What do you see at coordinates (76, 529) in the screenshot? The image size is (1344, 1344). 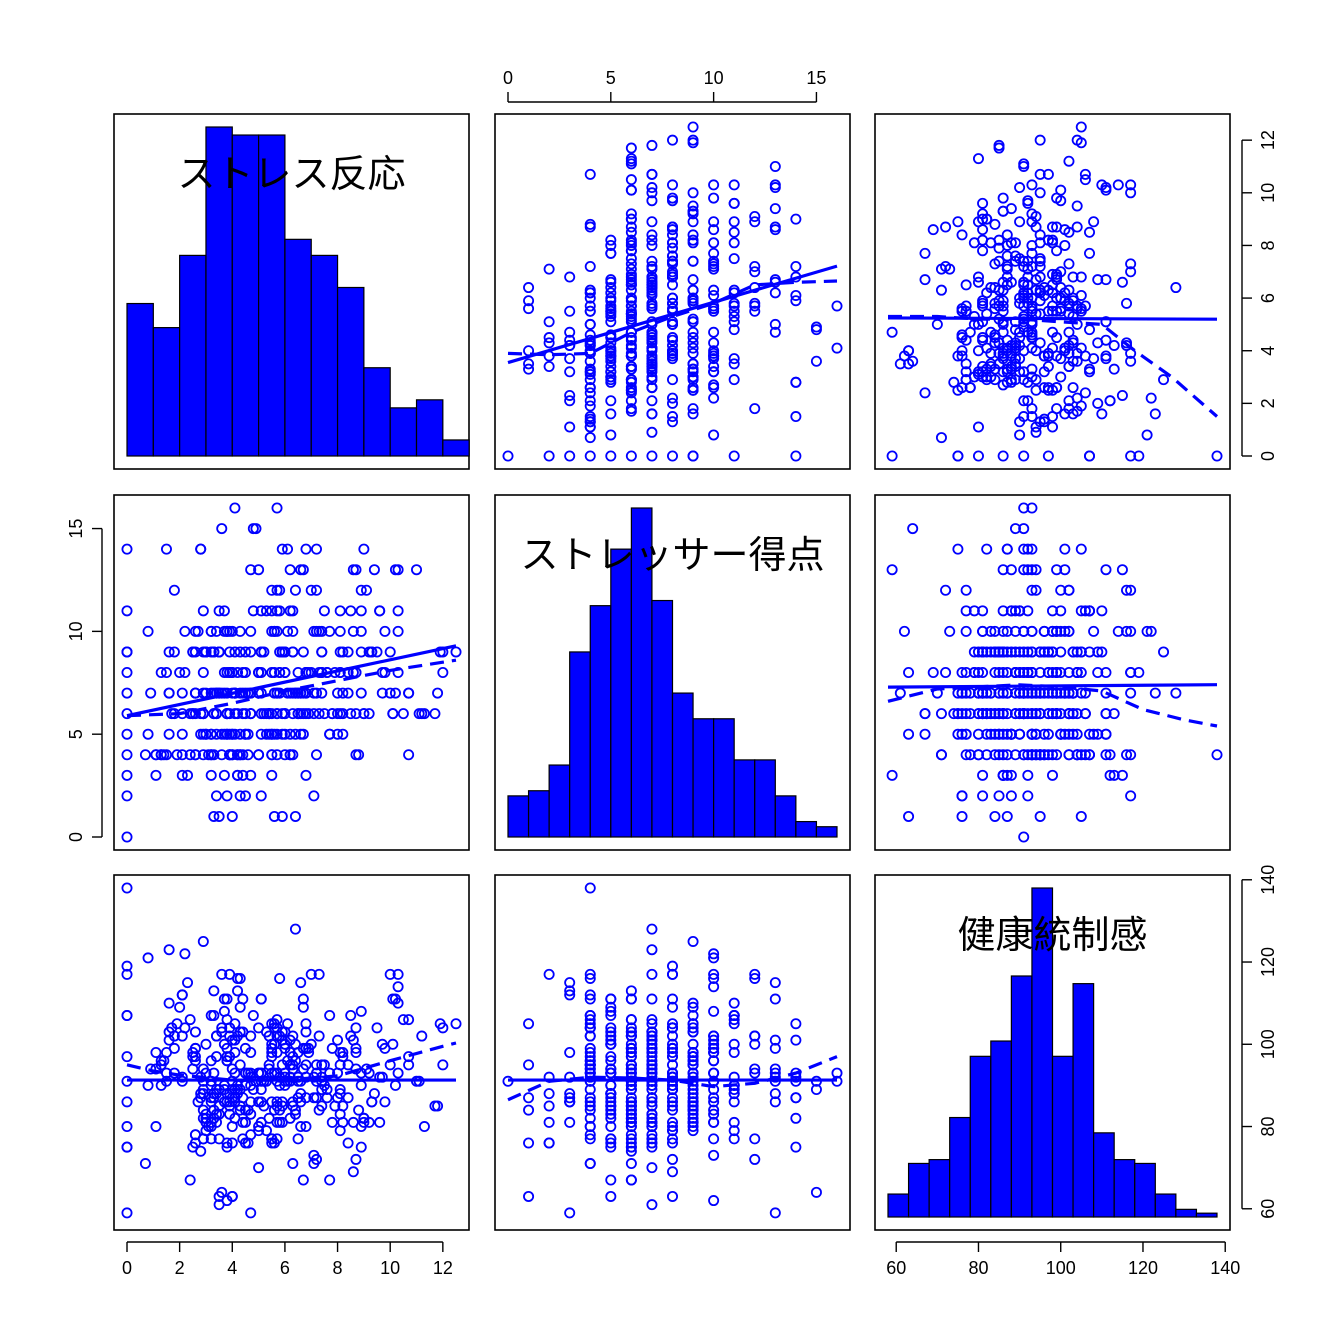 I see `tick-label: 15` at bounding box center [76, 529].